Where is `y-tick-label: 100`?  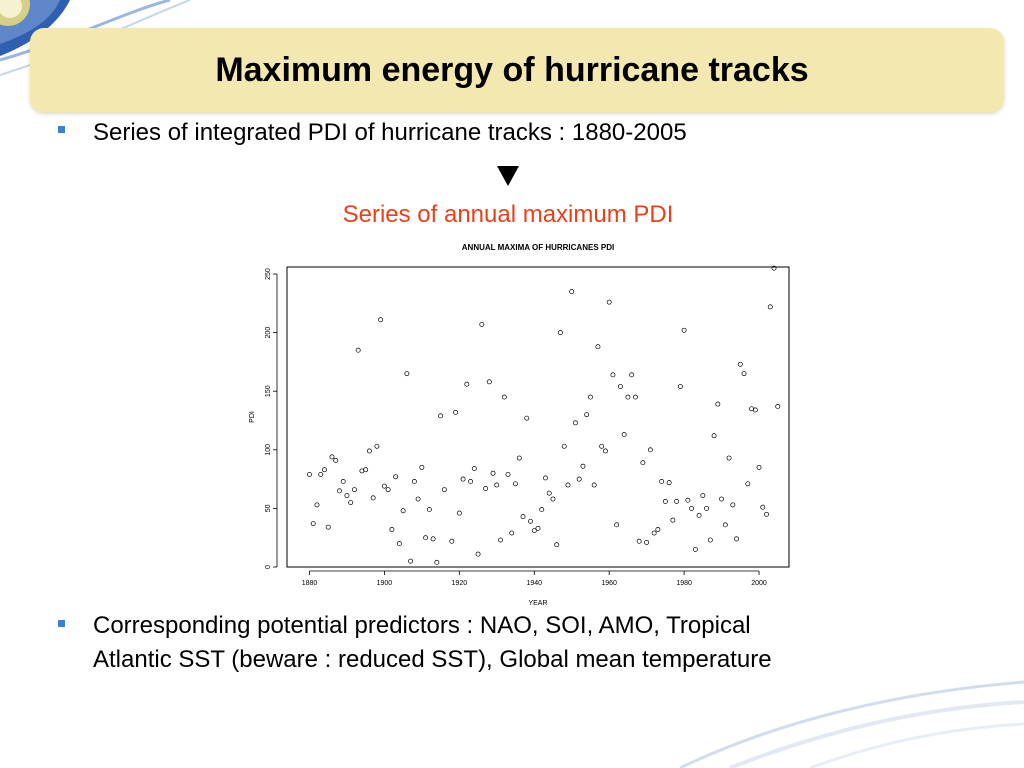
y-tick-label: 100 is located at coordinates (268, 450).